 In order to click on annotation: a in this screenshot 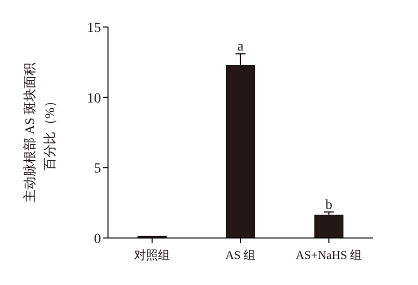, I will do `click(240, 47)`.